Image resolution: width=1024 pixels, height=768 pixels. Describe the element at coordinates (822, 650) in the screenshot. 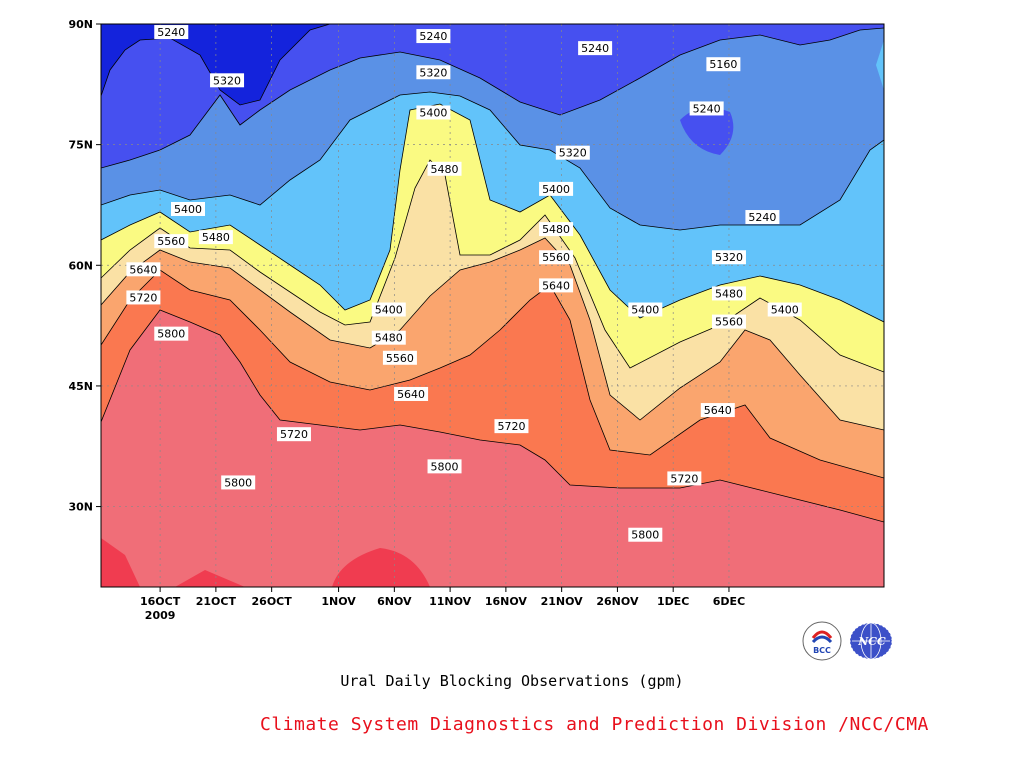

I see `bcc-logo-text: BCC` at that location.